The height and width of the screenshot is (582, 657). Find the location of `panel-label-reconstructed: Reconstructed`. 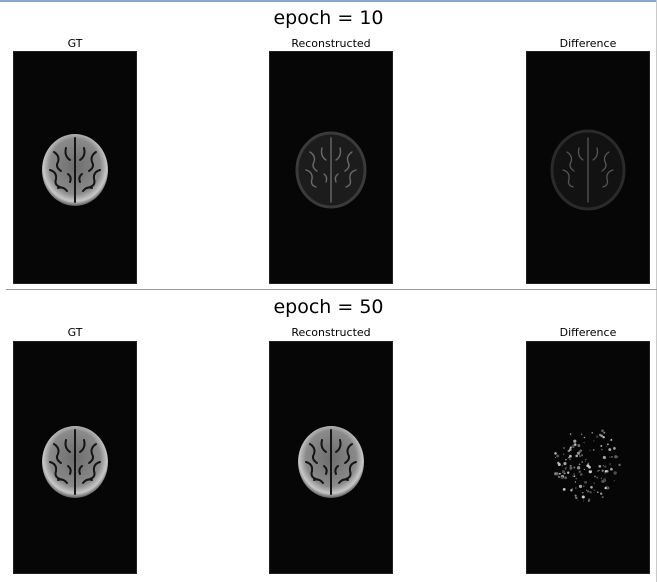

panel-label-reconstructed: Reconstructed is located at coordinates (331, 43).